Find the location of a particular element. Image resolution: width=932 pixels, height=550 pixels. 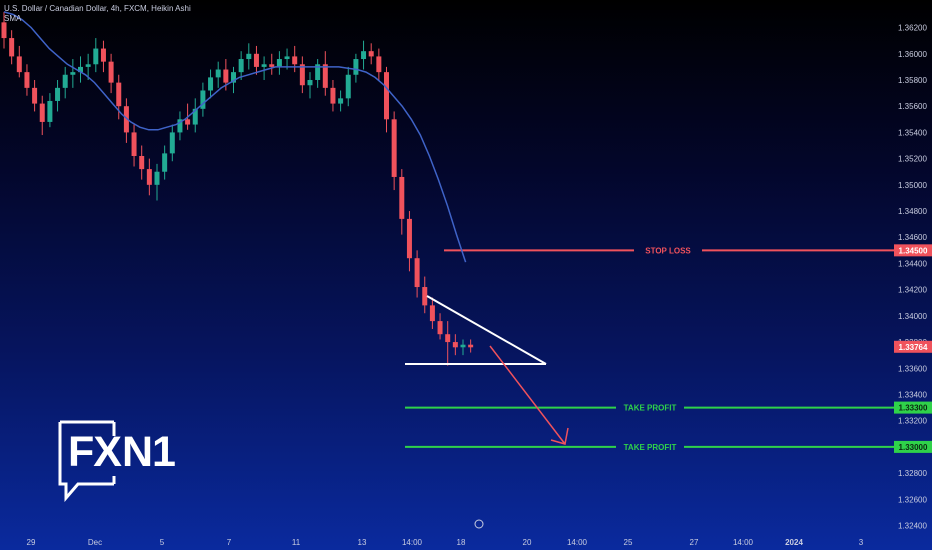

arrow-head is located at coordinates (559, 436).